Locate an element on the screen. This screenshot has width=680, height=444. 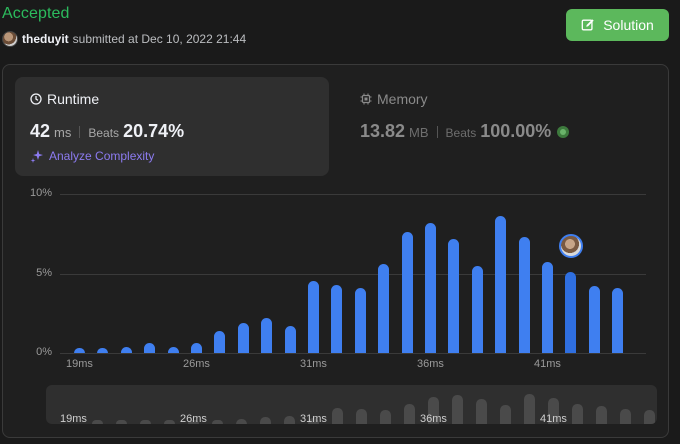
runtime-stats: 42 ms Beats 20.74% is located at coordinates (107, 131).